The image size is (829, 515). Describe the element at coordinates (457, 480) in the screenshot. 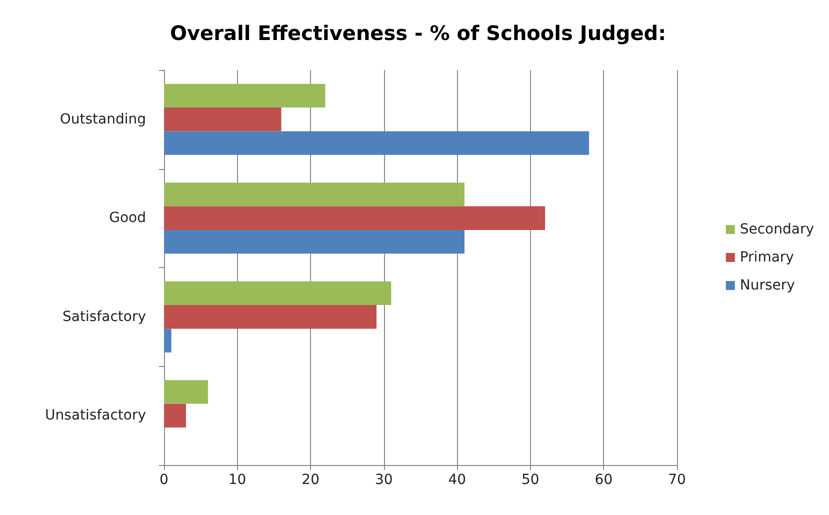

I see `x-tick-label: 40` at that location.